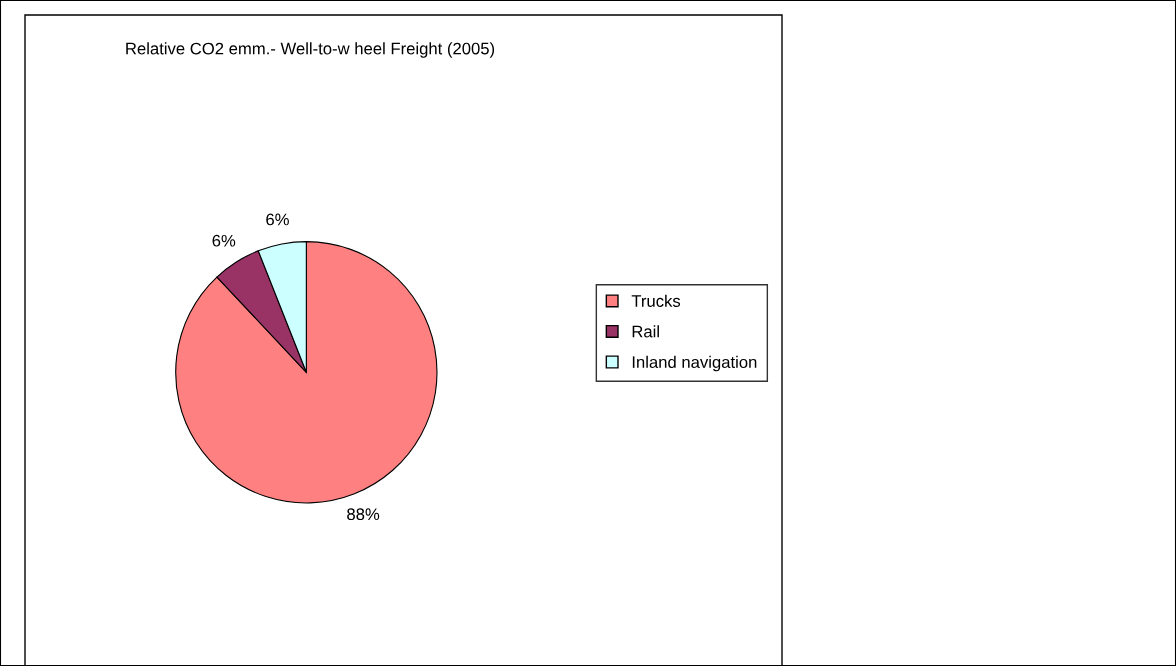  Describe the element at coordinates (310, 50) in the screenshot. I see `chart-title: Relative CO2 emm.- Well-to-w heel Freight (2005)` at that location.